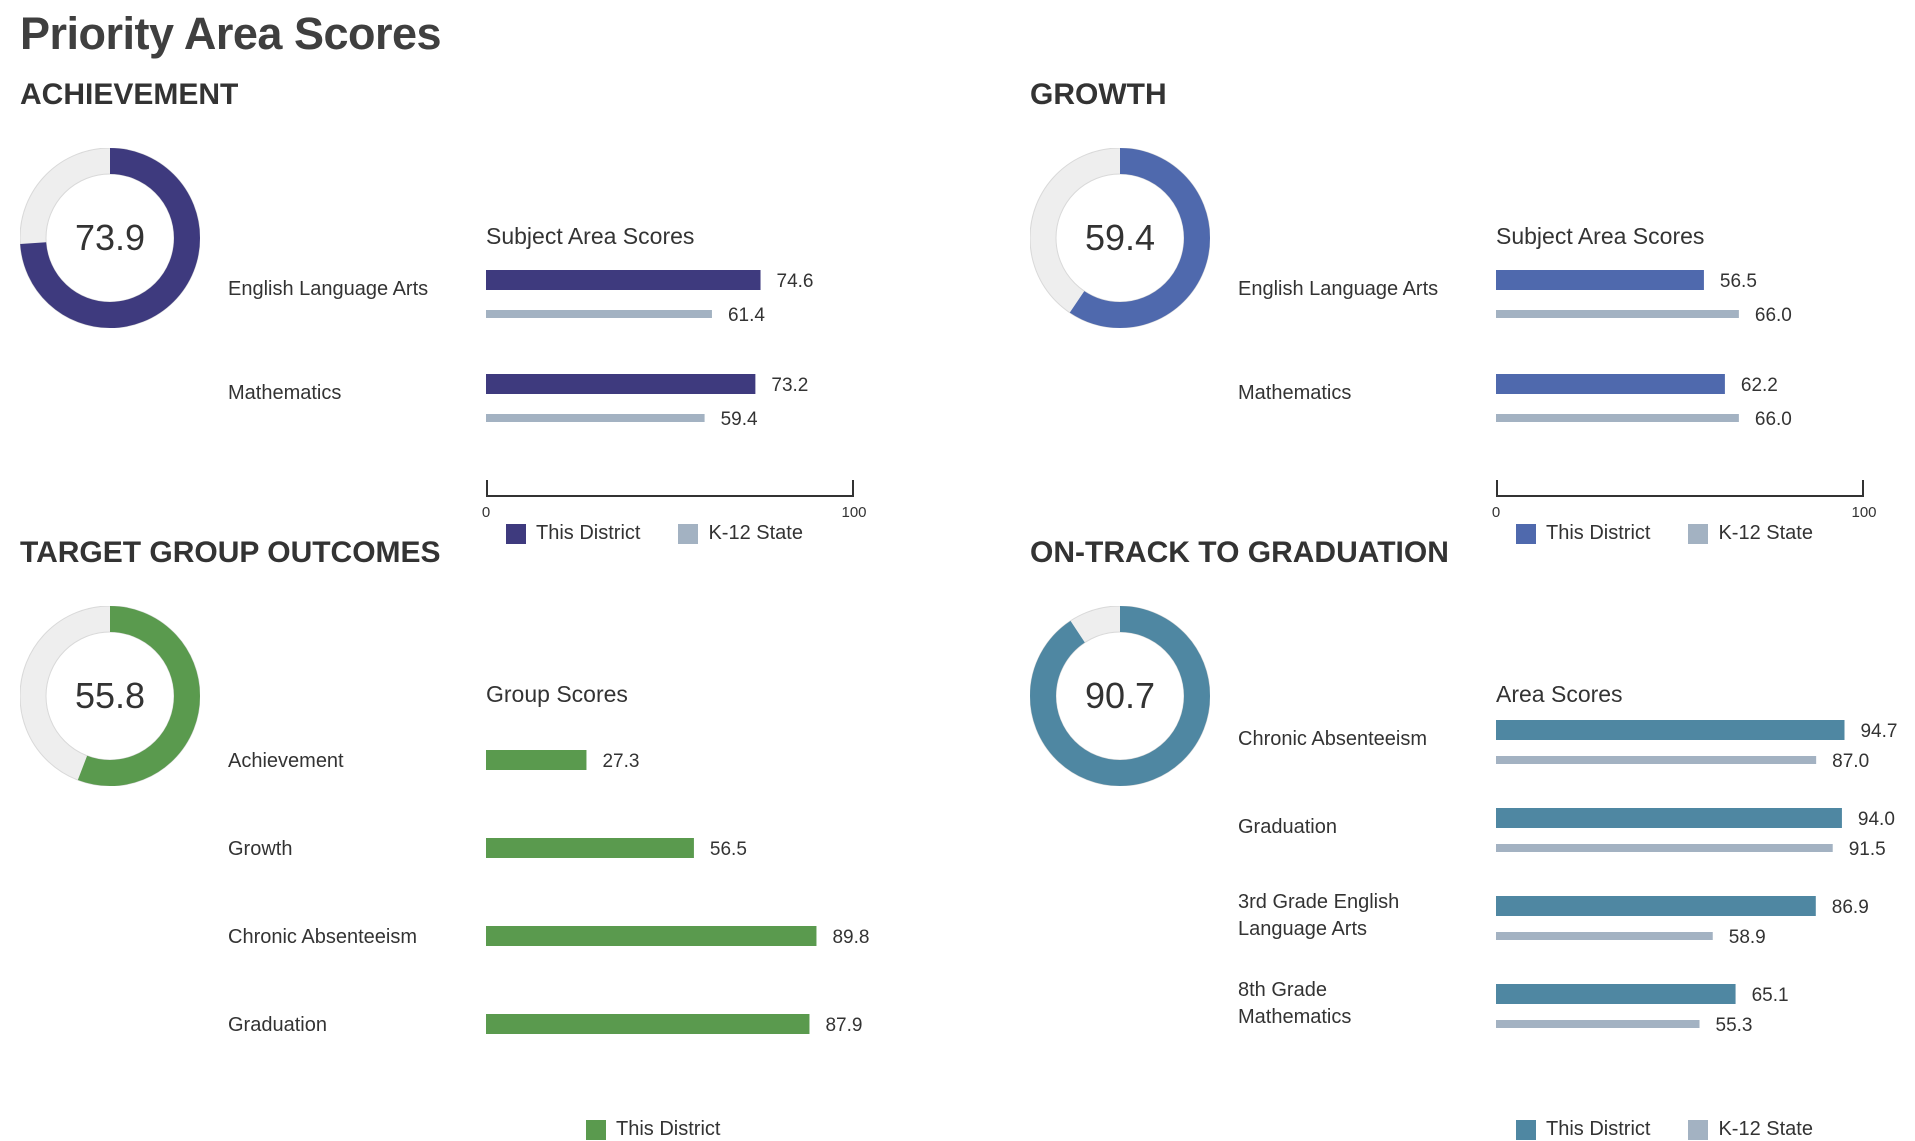 The width and height of the screenshot is (1915, 1141). Describe the element at coordinates (850, 937) in the screenshot. I see `data-label: 89.8` at that location.